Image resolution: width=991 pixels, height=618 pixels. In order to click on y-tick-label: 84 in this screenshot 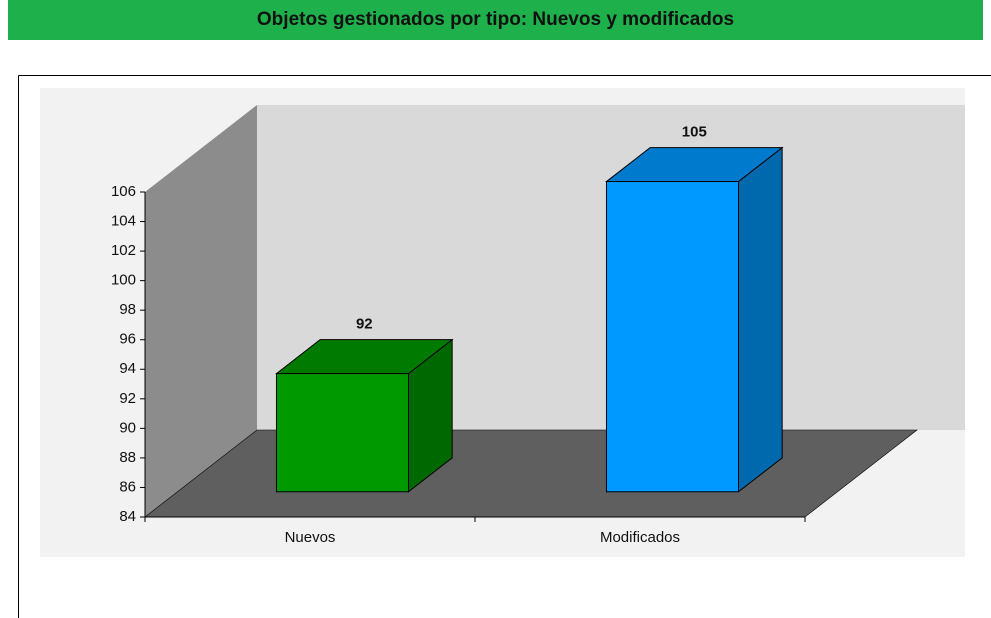, I will do `click(127, 516)`.